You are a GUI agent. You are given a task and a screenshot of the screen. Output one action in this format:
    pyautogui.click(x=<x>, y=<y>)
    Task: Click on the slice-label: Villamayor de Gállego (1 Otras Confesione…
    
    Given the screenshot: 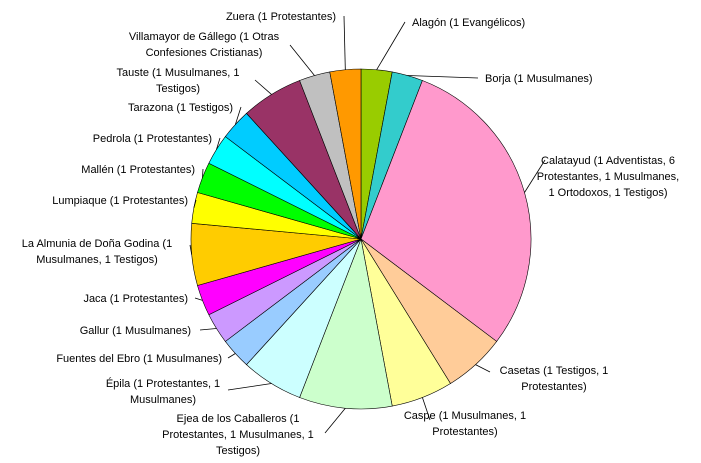 What is the action you would take?
    pyautogui.click(x=204, y=45)
    